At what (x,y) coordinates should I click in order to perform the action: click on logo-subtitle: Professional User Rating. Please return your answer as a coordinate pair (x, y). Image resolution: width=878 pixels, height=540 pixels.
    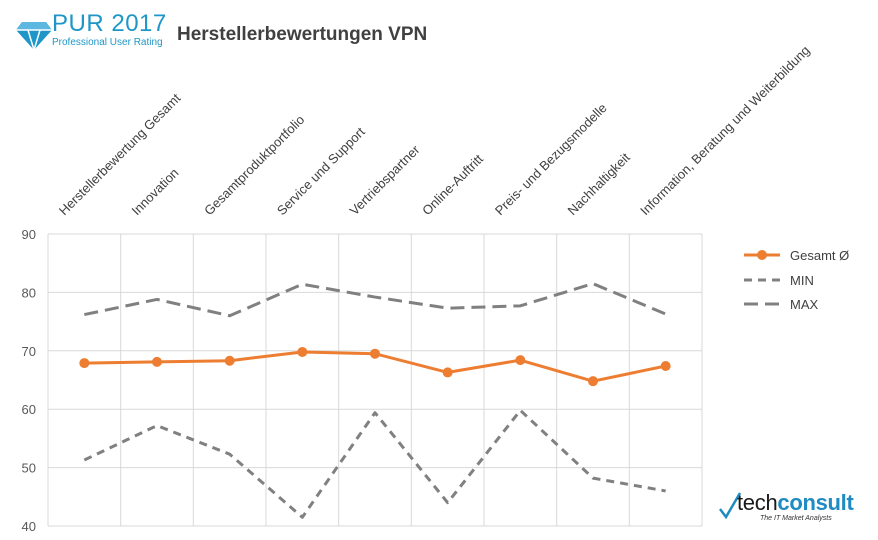
    Looking at the image, I should click on (107, 42).